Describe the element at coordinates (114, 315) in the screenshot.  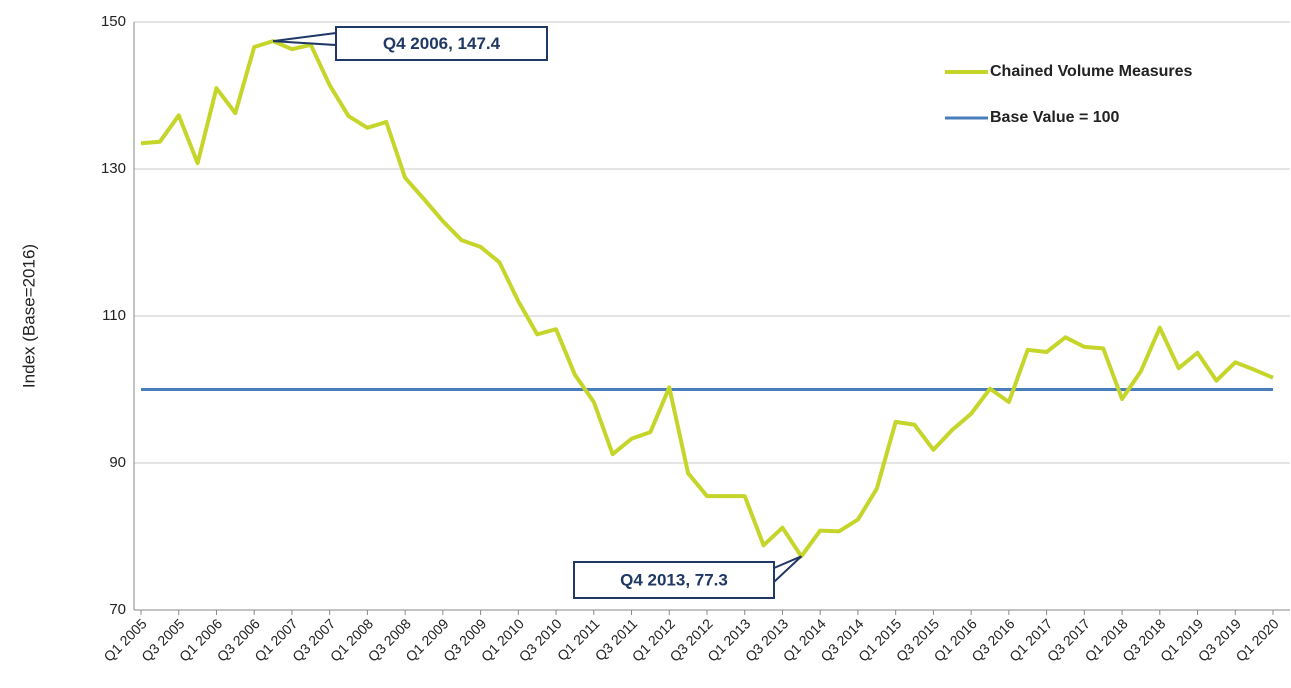
I see `y-tick-label: 110` at that location.